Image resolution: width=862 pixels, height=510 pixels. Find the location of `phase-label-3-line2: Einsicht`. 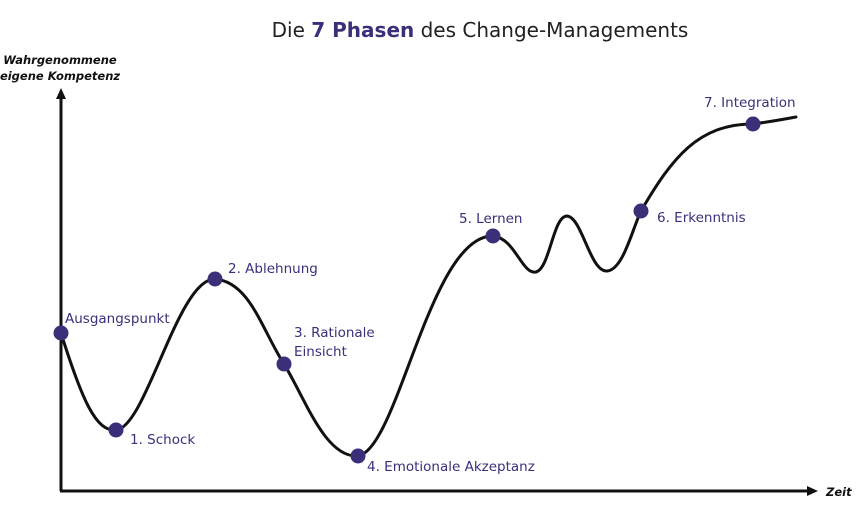

phase-label-3-line2: Einsicht is located at coordinates (320, 352).